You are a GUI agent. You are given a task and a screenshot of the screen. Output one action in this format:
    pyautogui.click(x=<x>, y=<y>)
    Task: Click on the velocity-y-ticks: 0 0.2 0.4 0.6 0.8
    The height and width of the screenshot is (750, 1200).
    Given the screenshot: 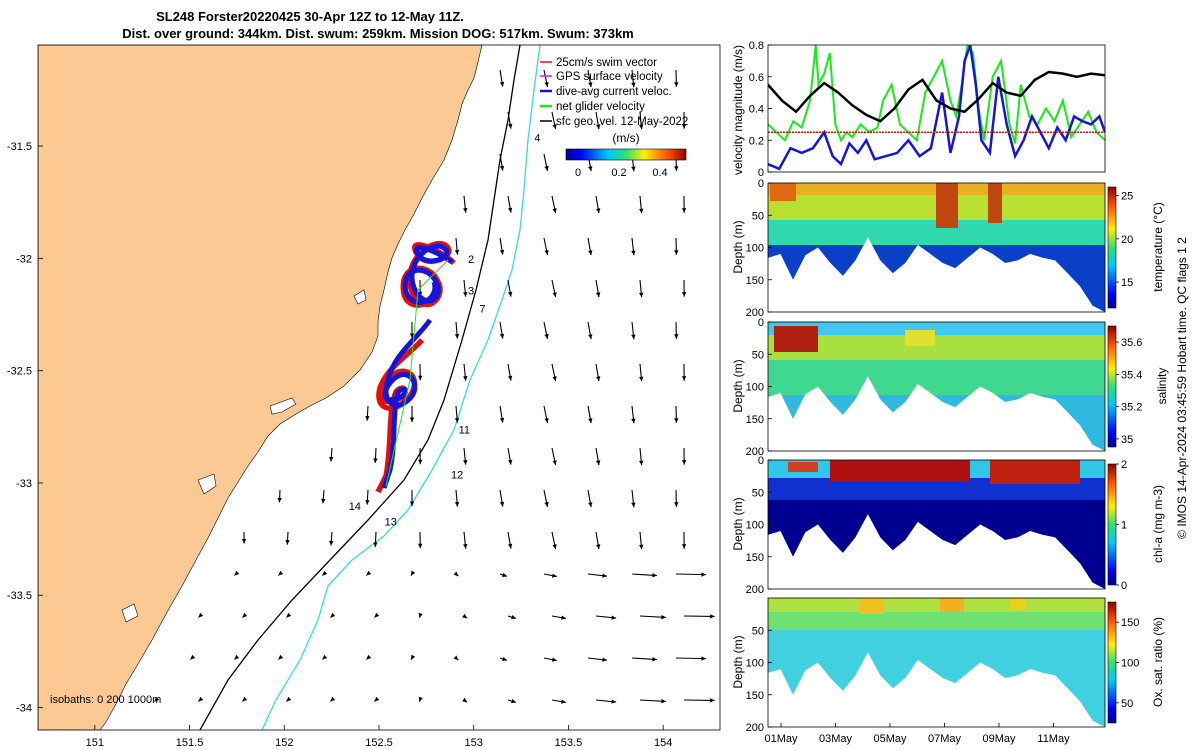 What is the action you would take?
    pyautogui.click(x=760, y=109)
    